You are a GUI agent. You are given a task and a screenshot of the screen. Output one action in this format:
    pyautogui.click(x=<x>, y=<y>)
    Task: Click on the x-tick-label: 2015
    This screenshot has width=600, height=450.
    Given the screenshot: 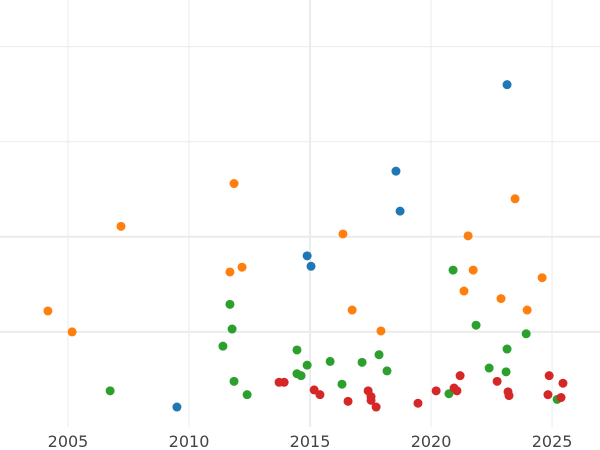 What is the action you would take?
    pyautogui.click(x=310, y=441)
    